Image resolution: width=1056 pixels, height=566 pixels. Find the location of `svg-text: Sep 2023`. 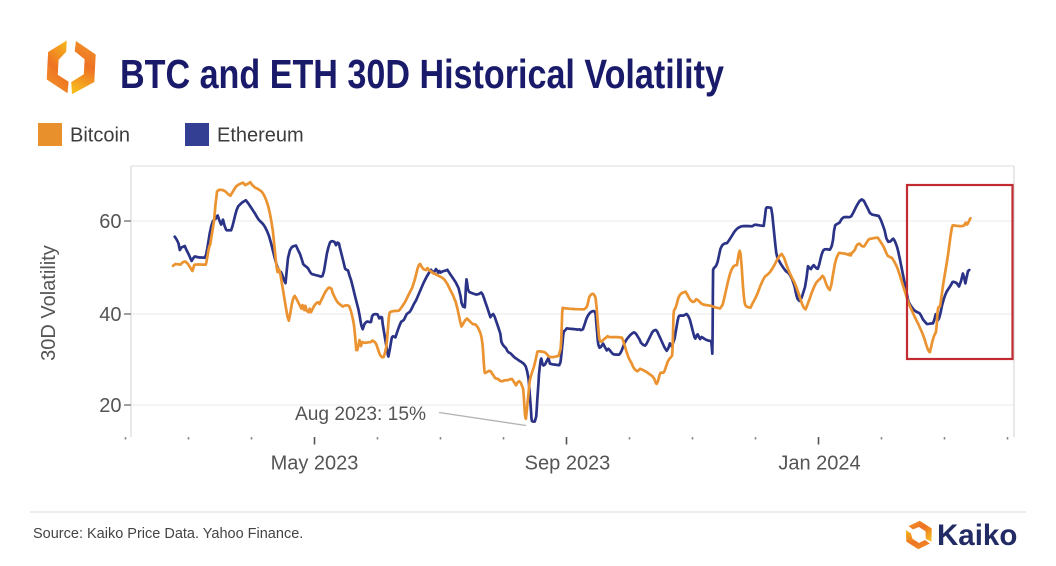

svg-text: Sep 2023 is located at coordinates (568, 464).